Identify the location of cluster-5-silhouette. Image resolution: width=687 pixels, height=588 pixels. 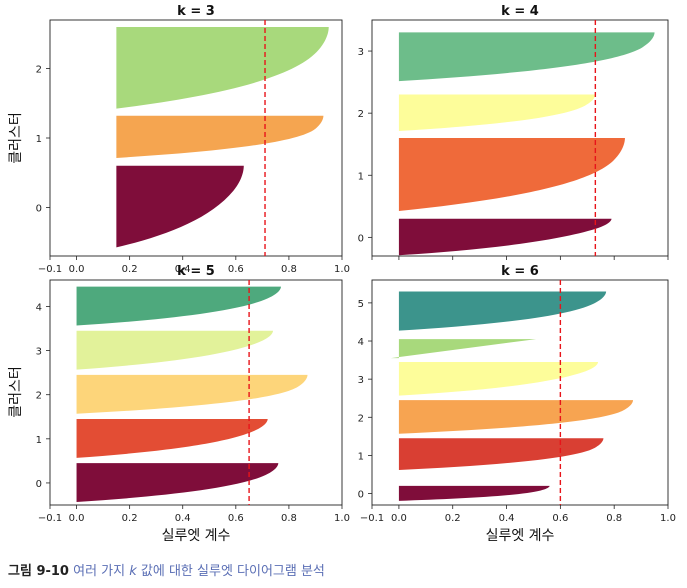
(502, 311).